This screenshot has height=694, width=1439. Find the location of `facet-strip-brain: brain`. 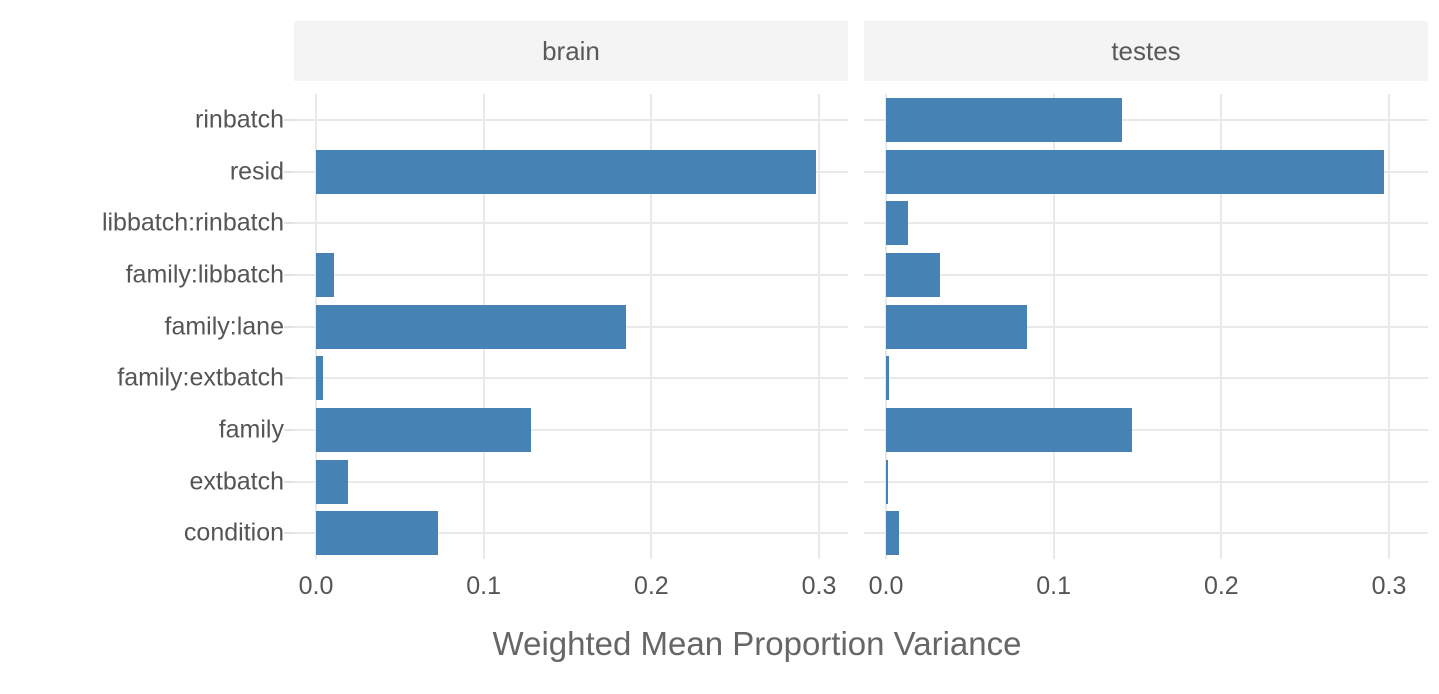

facet-strip-brain: brain is located at coordinates (571, 51).